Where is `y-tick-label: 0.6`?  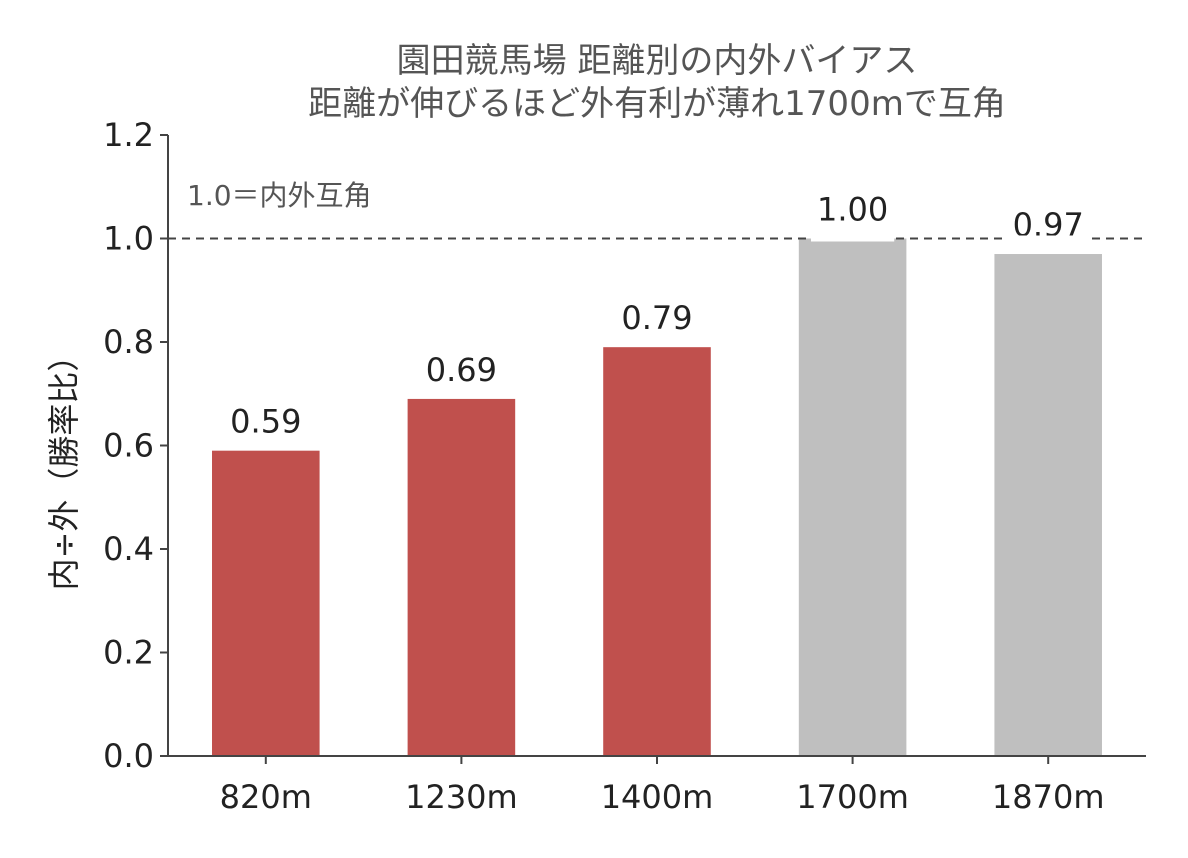
y-tick-label: 0.6 is located at coordinates (128, 446).